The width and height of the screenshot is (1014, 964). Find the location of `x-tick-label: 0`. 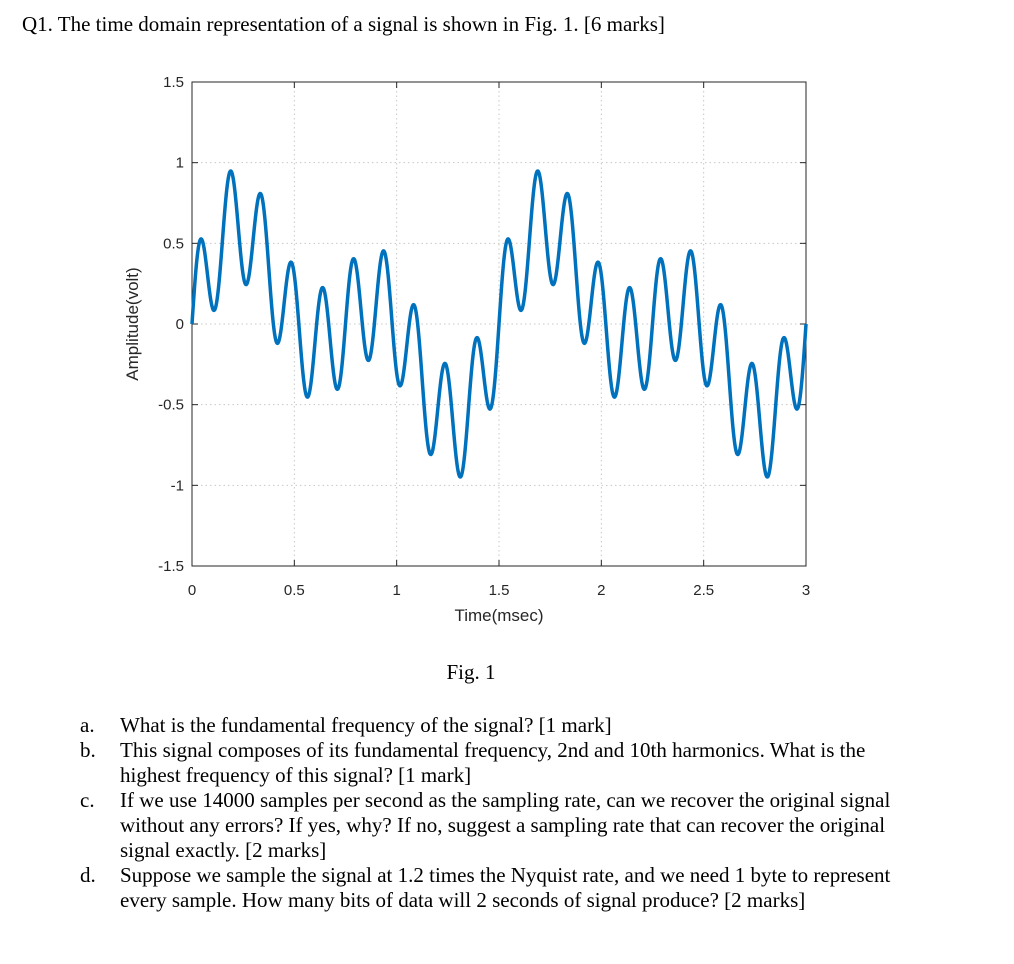

x-tick-label: 0 is located at coordinates (192, 590).